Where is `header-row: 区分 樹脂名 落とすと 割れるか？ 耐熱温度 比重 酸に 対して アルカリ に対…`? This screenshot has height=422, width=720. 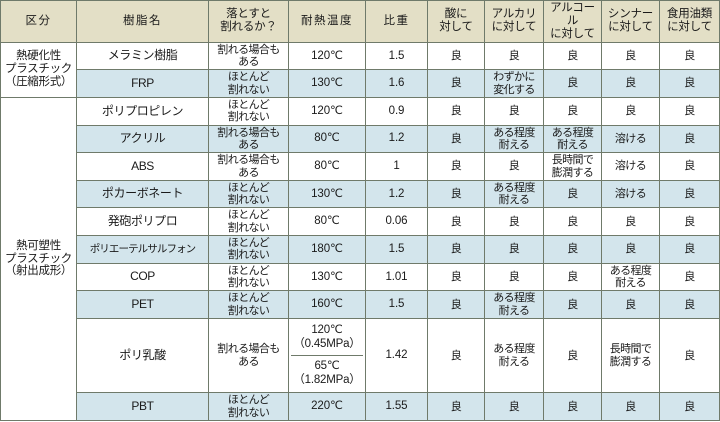 header-row: 区分 樹脂名 落とすと 割れるか？ 耐熱温度 比重 酸に 対して アルカリ に対… is located at coordinates (360, 21).